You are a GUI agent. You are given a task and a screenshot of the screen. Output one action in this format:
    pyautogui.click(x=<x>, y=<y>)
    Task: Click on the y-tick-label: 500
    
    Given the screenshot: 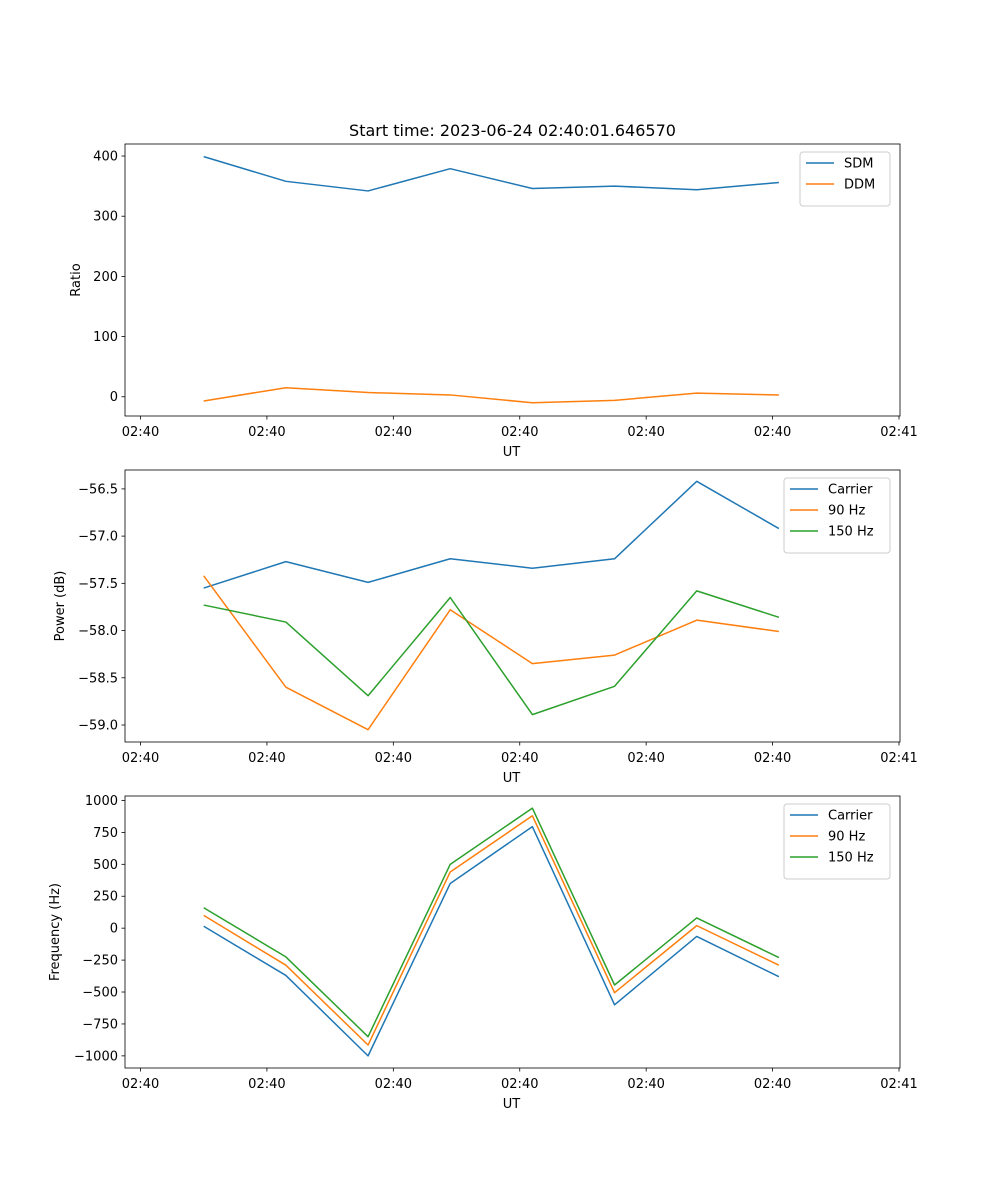 What is the action you would take?
    pyautogui.click(x=105, y=865)
    